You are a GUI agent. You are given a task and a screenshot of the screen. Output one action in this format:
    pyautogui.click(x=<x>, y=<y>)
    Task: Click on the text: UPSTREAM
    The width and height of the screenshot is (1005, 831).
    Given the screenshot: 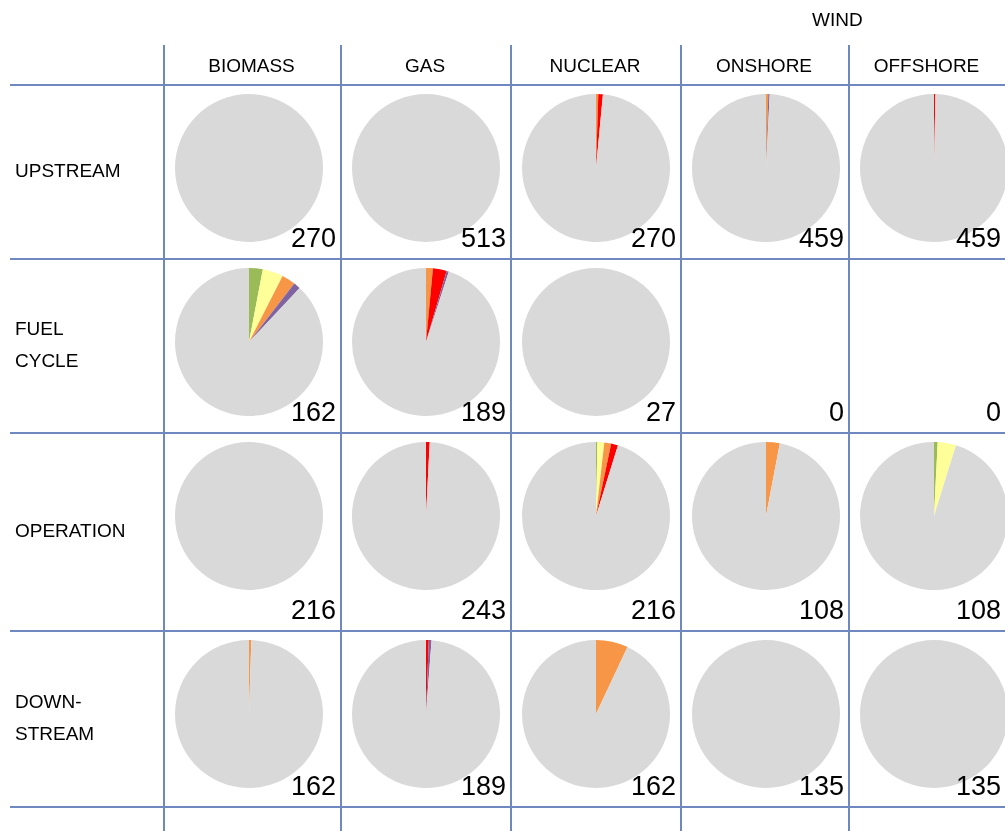 What is the action you would take?
    pyautogui.click(x=68, y=171)
    